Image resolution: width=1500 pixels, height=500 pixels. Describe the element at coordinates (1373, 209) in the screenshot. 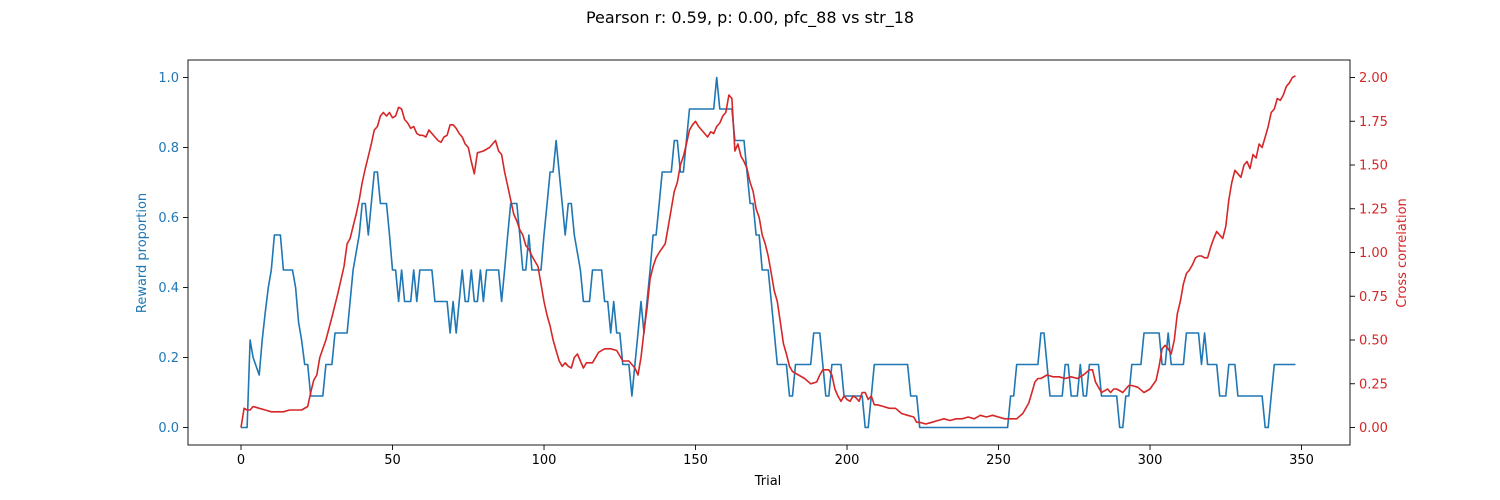

I see `y-right-tick-label: 1.25` at that location.